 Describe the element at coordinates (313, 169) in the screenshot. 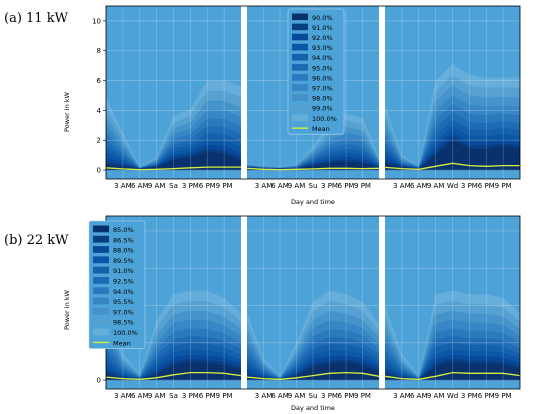

I see `mean-line-Su` at that location.